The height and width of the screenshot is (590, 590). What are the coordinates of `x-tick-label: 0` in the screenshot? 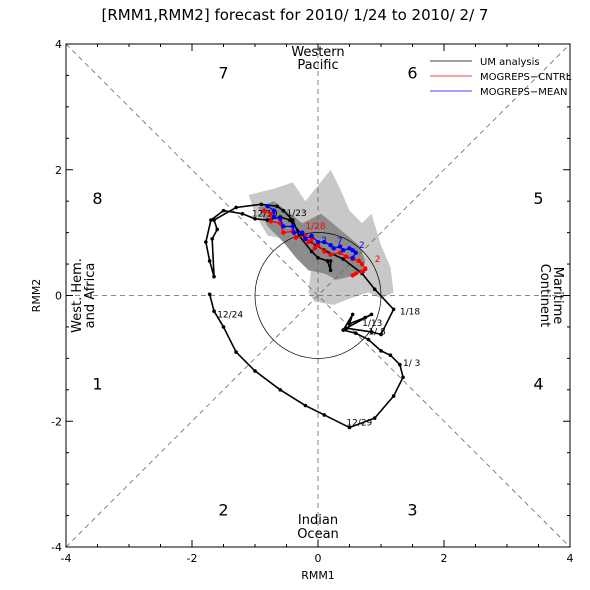 It's located at (318, 558).